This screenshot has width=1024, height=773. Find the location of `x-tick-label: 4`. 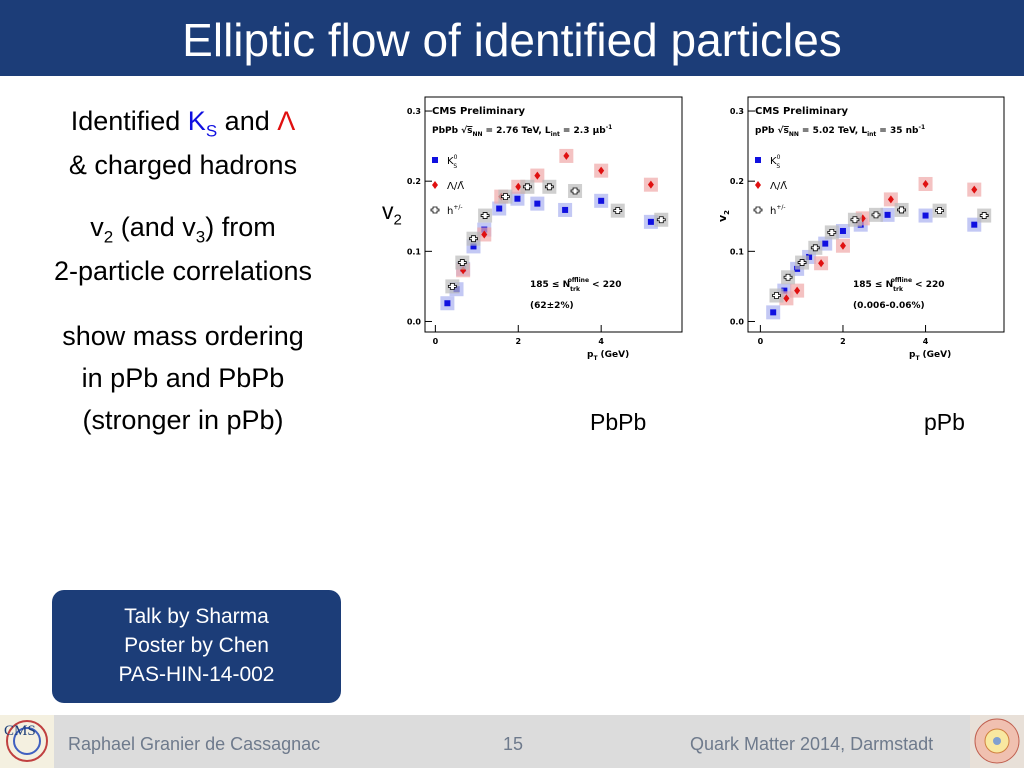

x-tick-label: 4 is located at coordinates (926, 341).